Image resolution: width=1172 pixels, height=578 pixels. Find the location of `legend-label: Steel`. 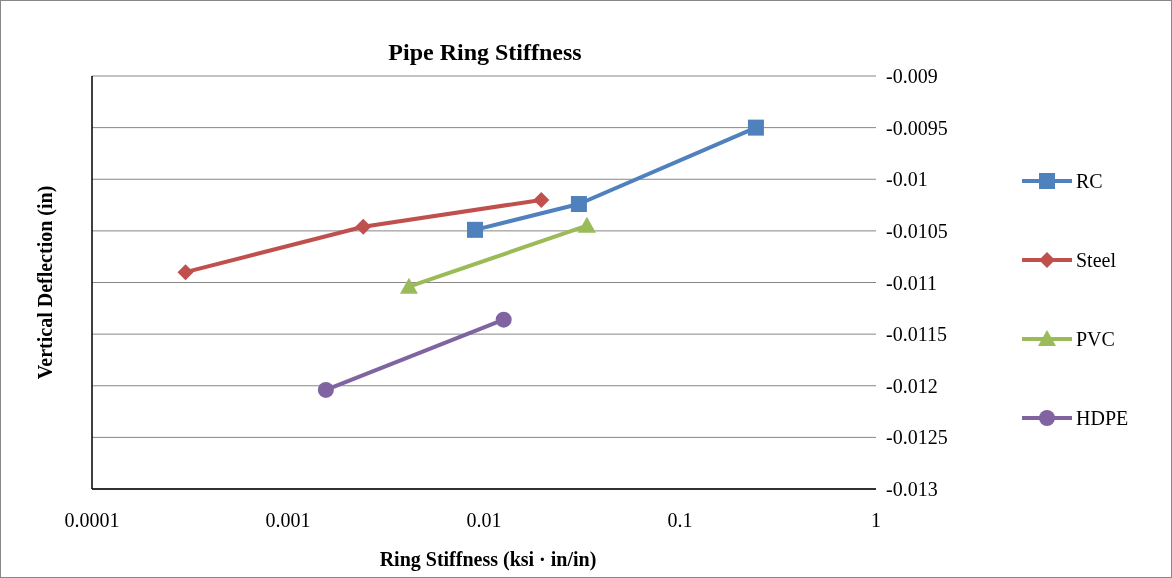

legend-label: Steel is located at coordinates (1096, 260).